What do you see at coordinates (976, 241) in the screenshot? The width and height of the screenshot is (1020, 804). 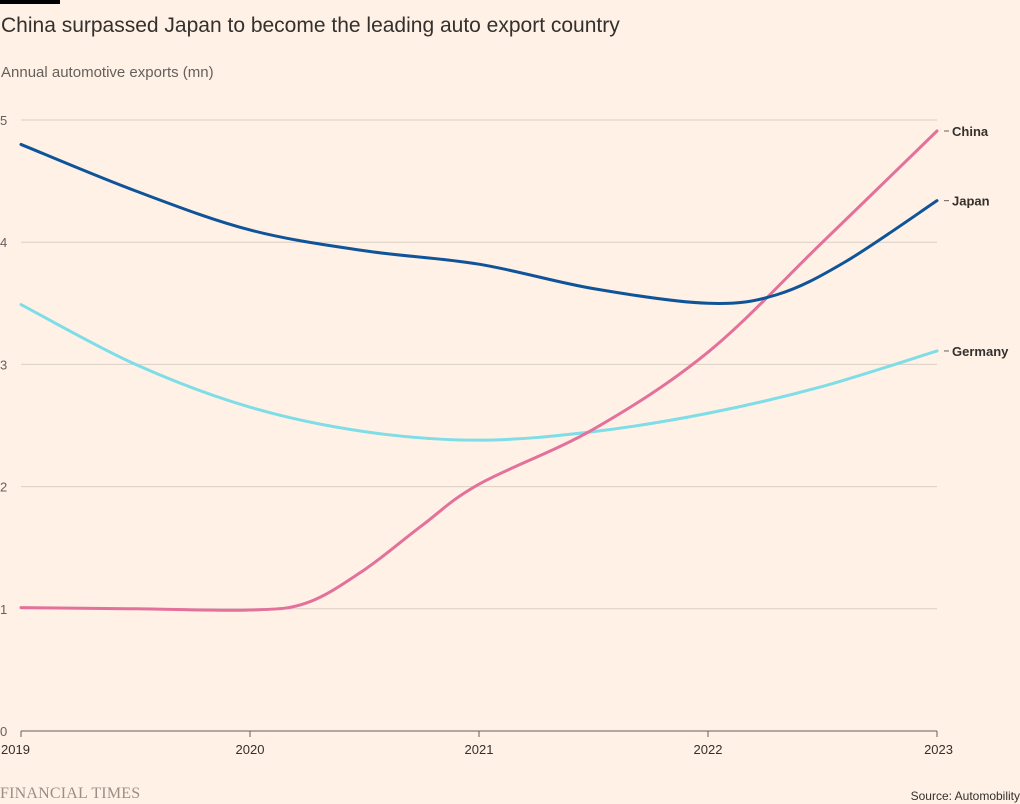 I see `series-labels: China Japan Germany` at bounding box center [976, 241].